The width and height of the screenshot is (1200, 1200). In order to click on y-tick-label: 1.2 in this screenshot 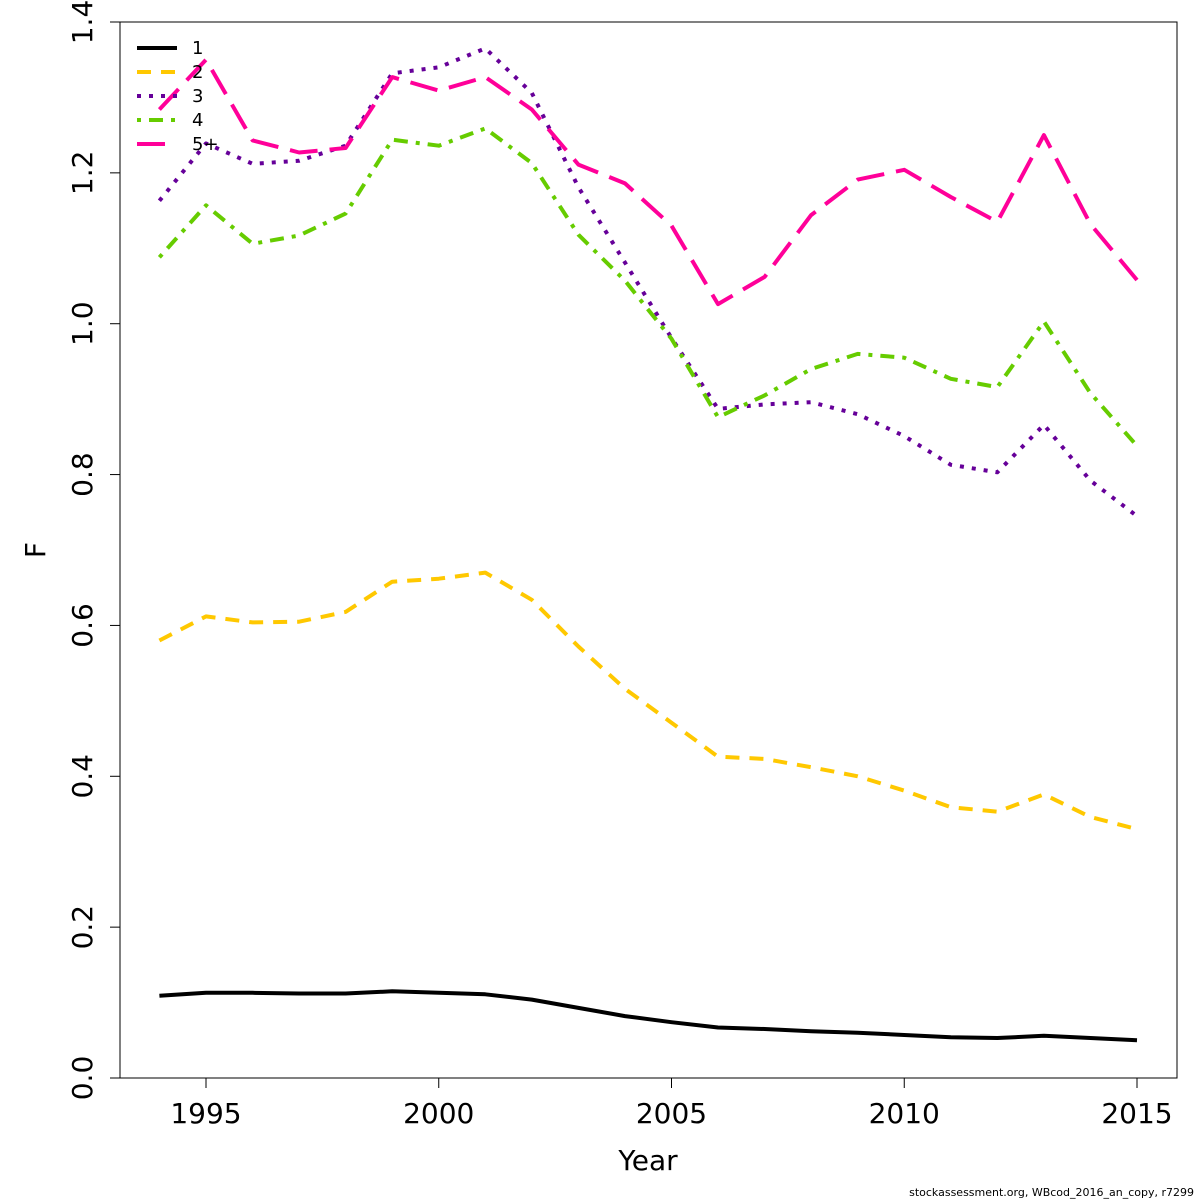, I will do `click(82, 173)`.